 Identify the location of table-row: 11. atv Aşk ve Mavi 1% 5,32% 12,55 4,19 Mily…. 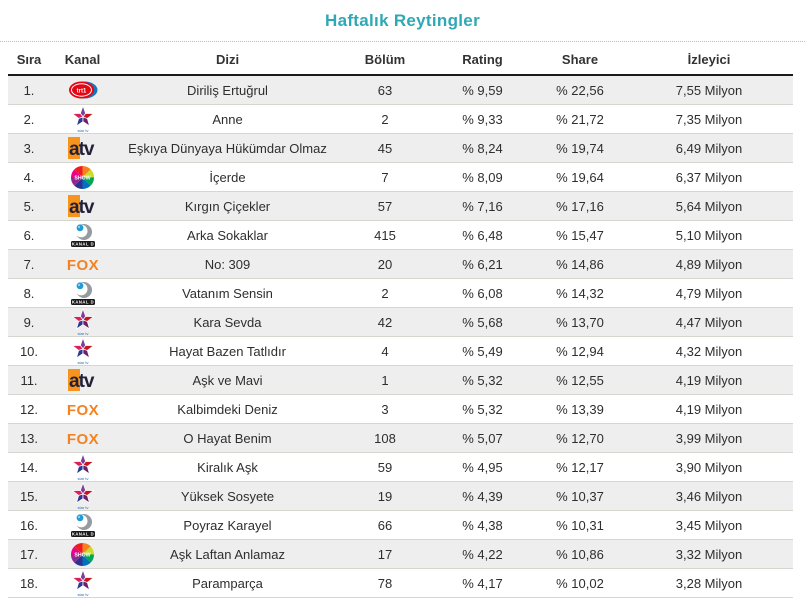
(400, 380).